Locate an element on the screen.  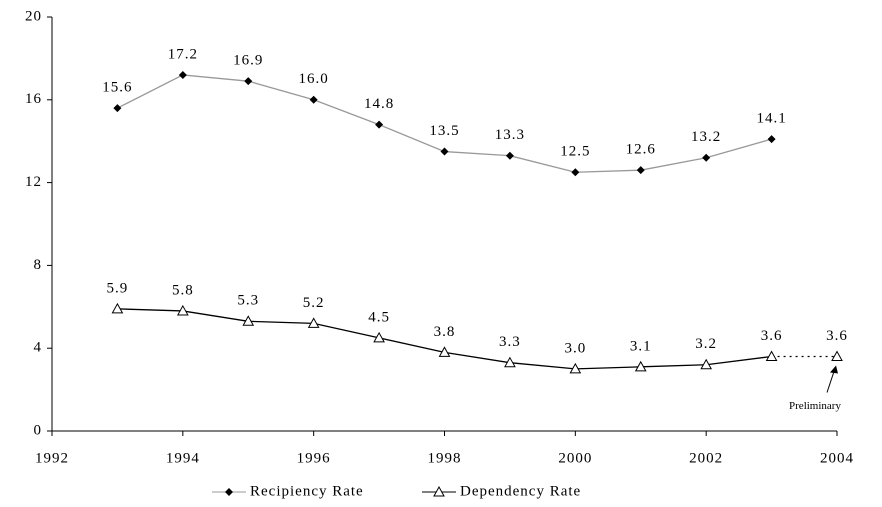
data-label: 12.5 is located at coordinates (575, 152).